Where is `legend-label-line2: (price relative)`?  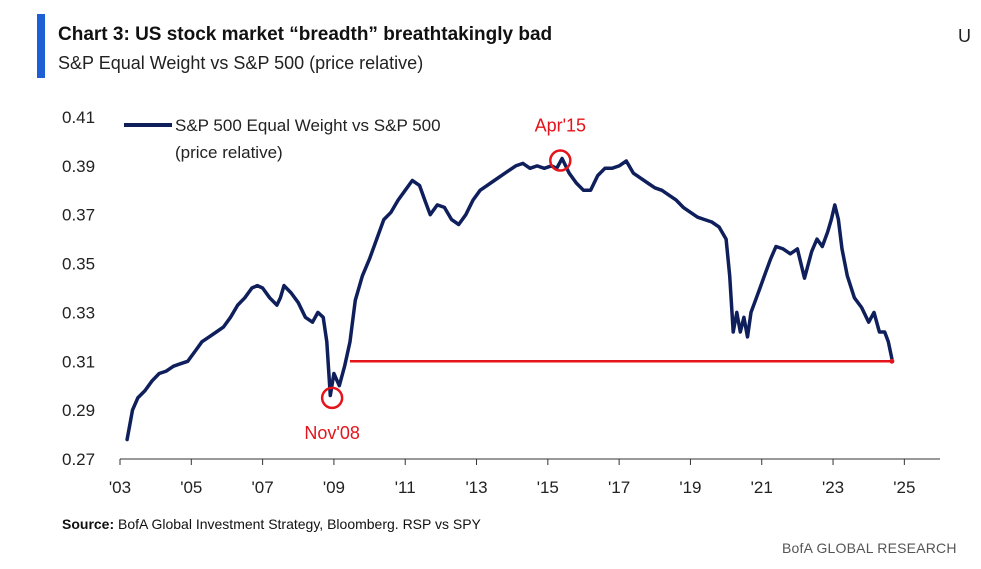 legend-label-line2: (price relative) is located at coordinates (229, 152).